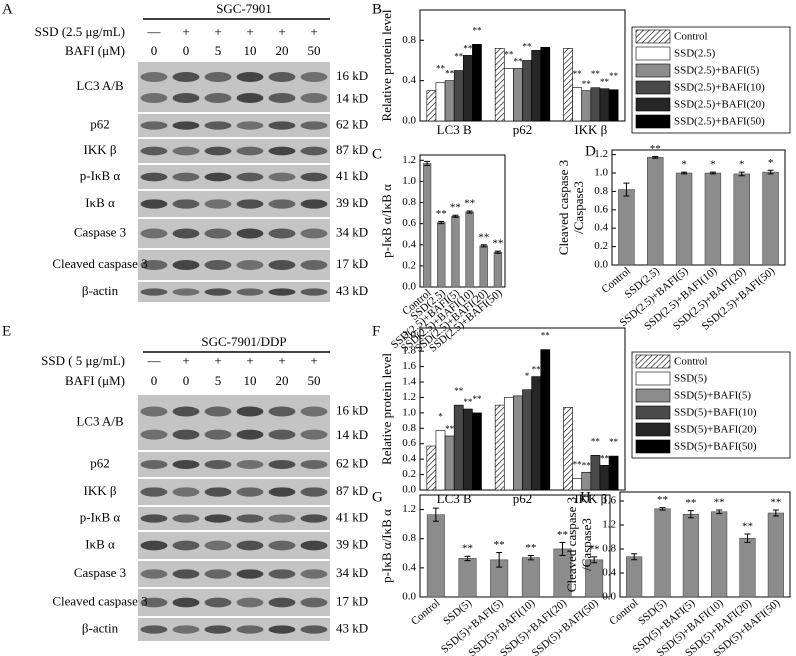 This screenshot has height=656, width=796. Describe the element at coordinates (352, 572) in the screenshot. I see `kd-label: 34 kD` at that location.